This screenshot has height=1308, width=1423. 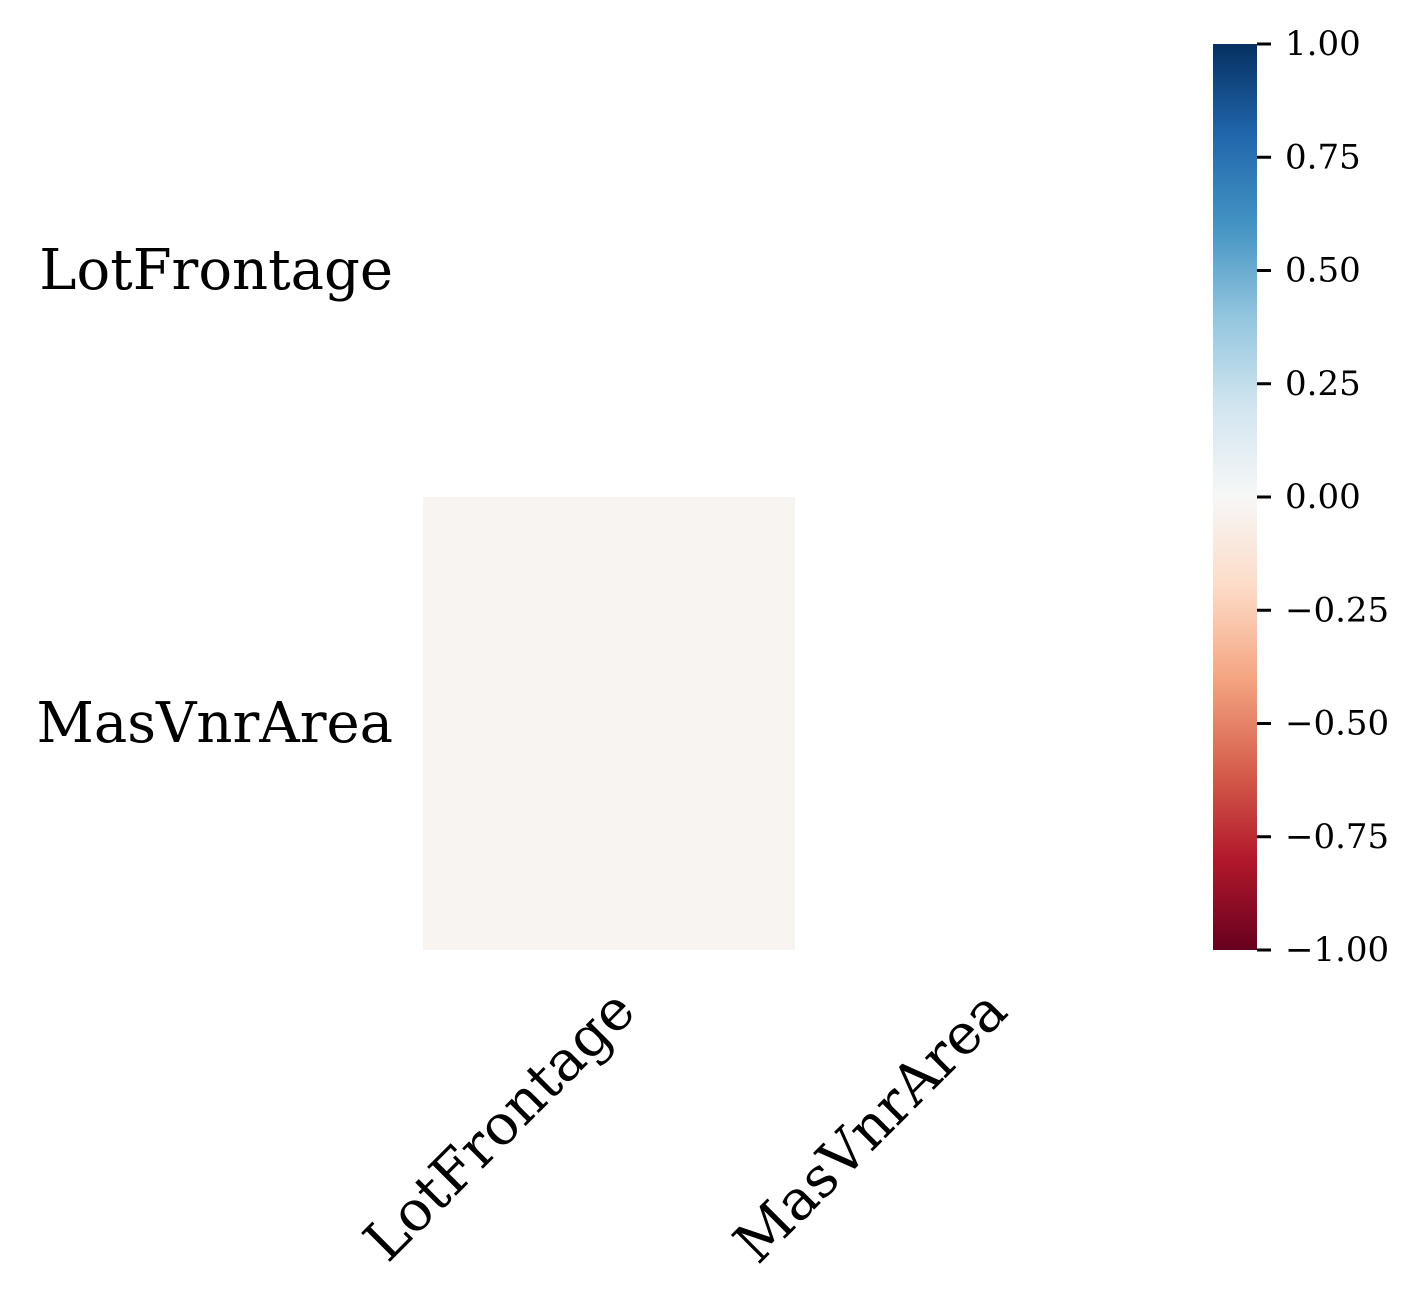 What do you see at coordinates (1337, 610) in the screenshot?
I see `colorbar-tick-label: −0.25` at bounding box center [1337, 610].